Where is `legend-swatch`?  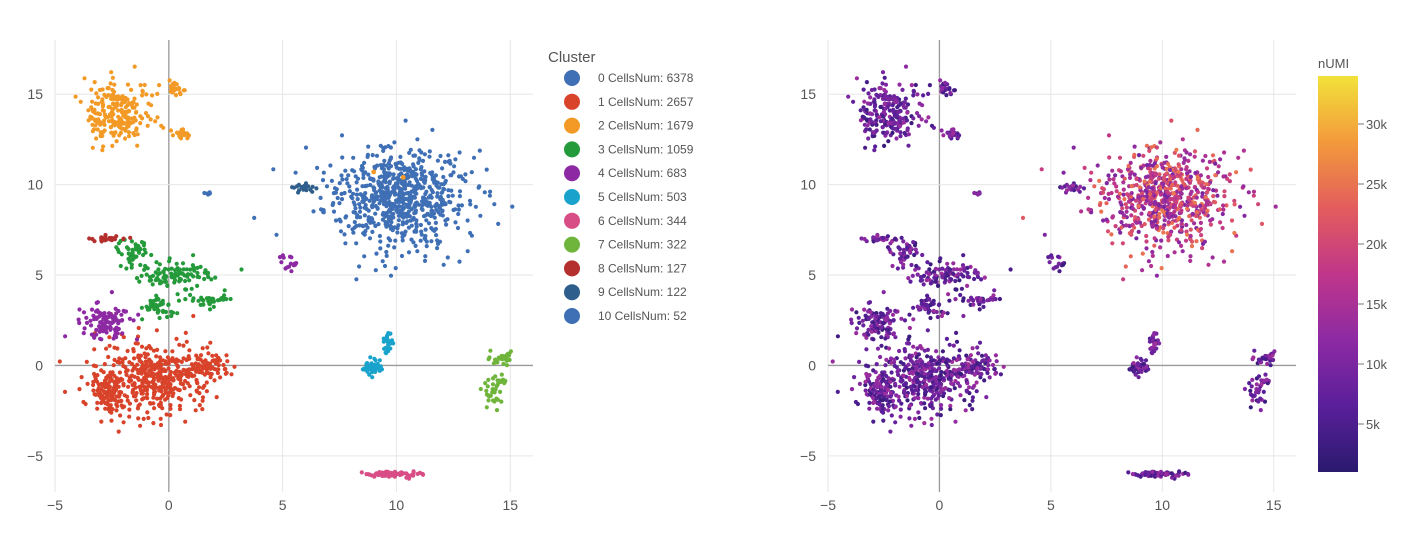
legend-swatch is located at coordinates (572, 101).